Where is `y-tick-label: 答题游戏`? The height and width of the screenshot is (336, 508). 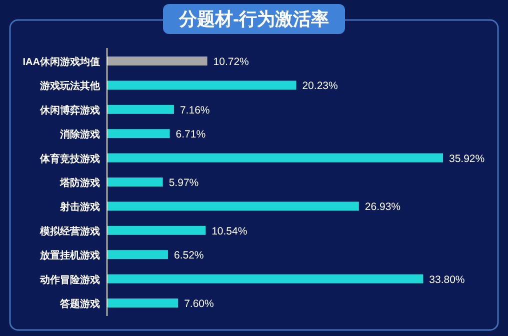 y-tick-label: 答题游戏 is located at coordinates (79, 304).